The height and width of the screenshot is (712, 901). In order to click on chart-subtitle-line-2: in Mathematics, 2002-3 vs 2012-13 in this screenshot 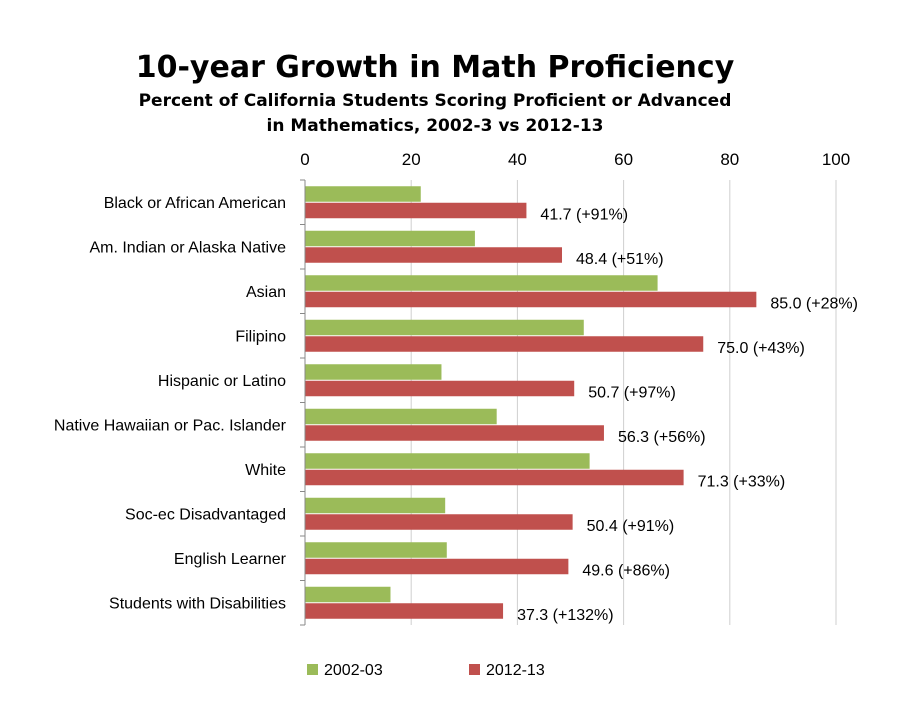, I will do `click(435, 126)`.